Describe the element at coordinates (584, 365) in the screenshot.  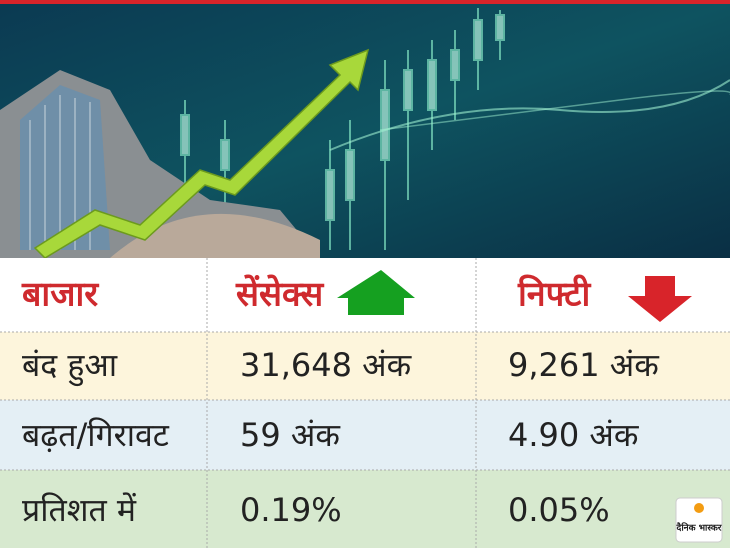
I see `table-cell: 9,261 अंक` at that location.